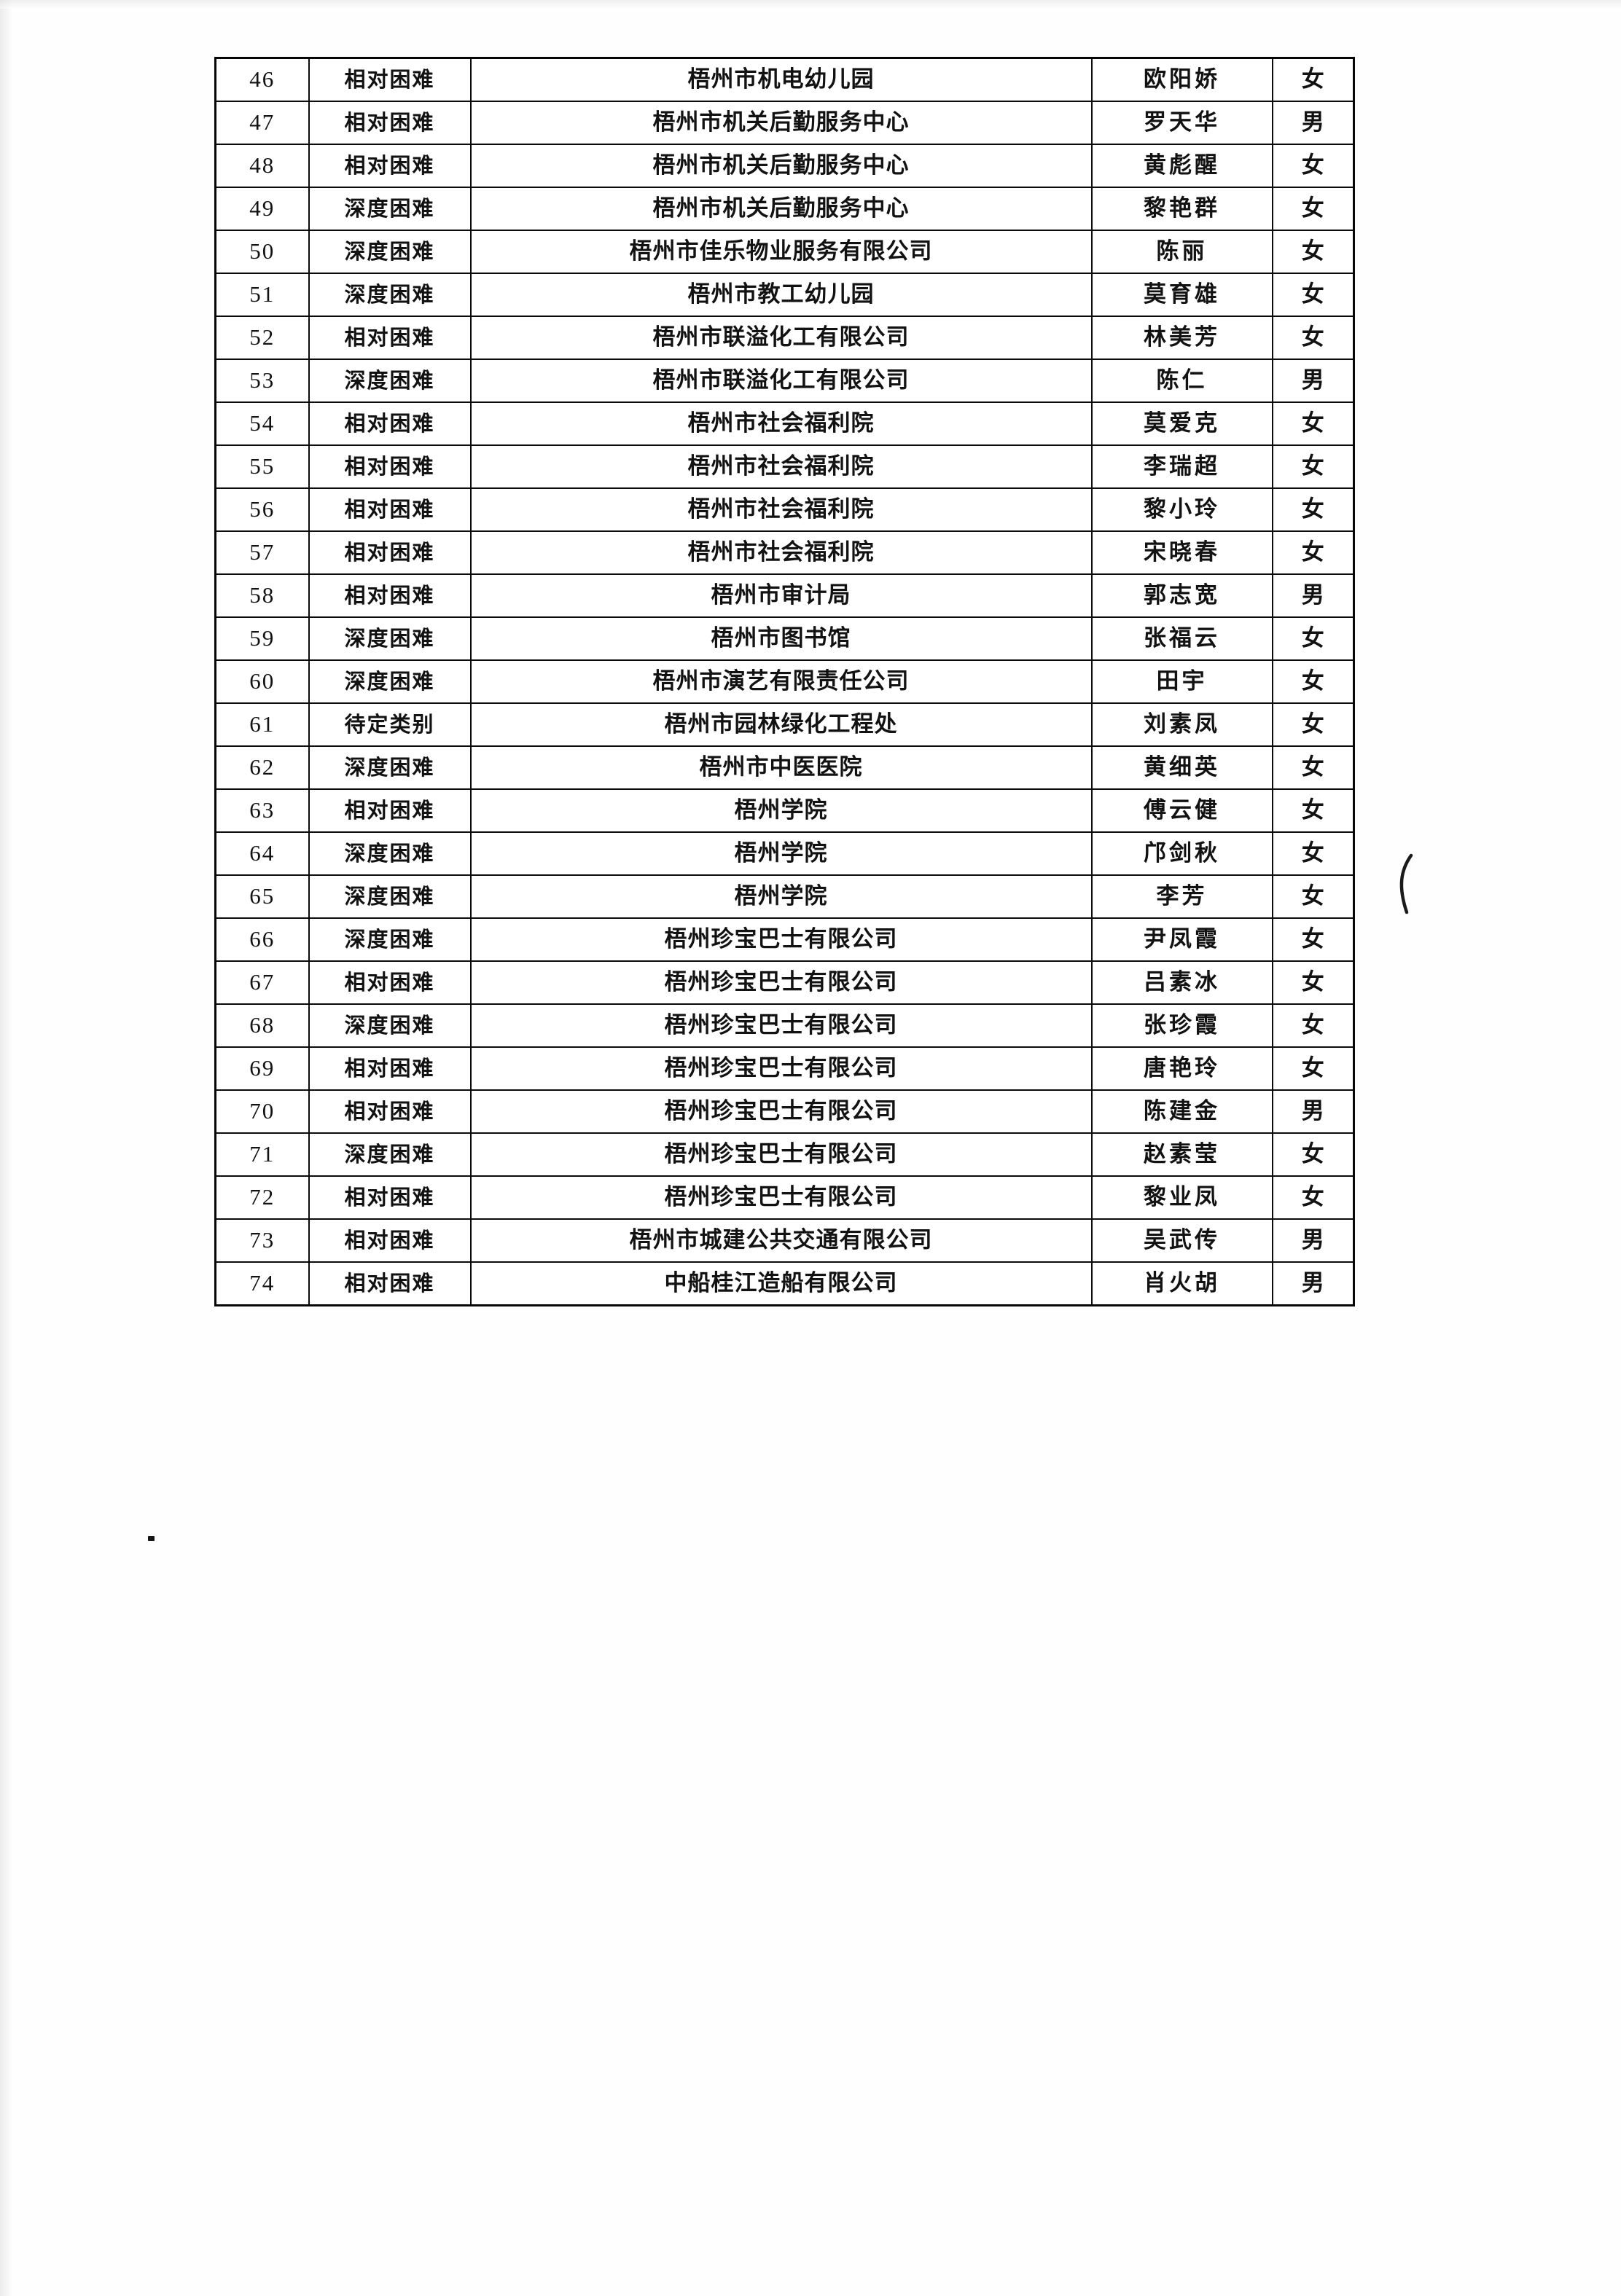  Describe the element at coordinates (262, 423) in the screenshot. I see `cell-sequence-number: 54` at that location.